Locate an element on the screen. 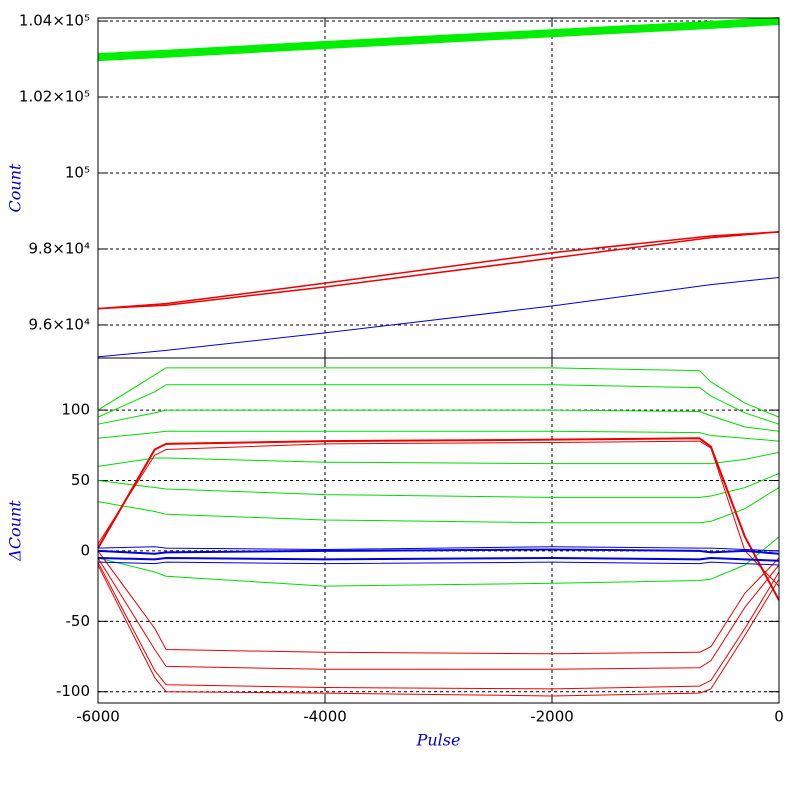 The image size is (797, 797). y-axis-label: ΔCount is located at coordinates (15, 531).